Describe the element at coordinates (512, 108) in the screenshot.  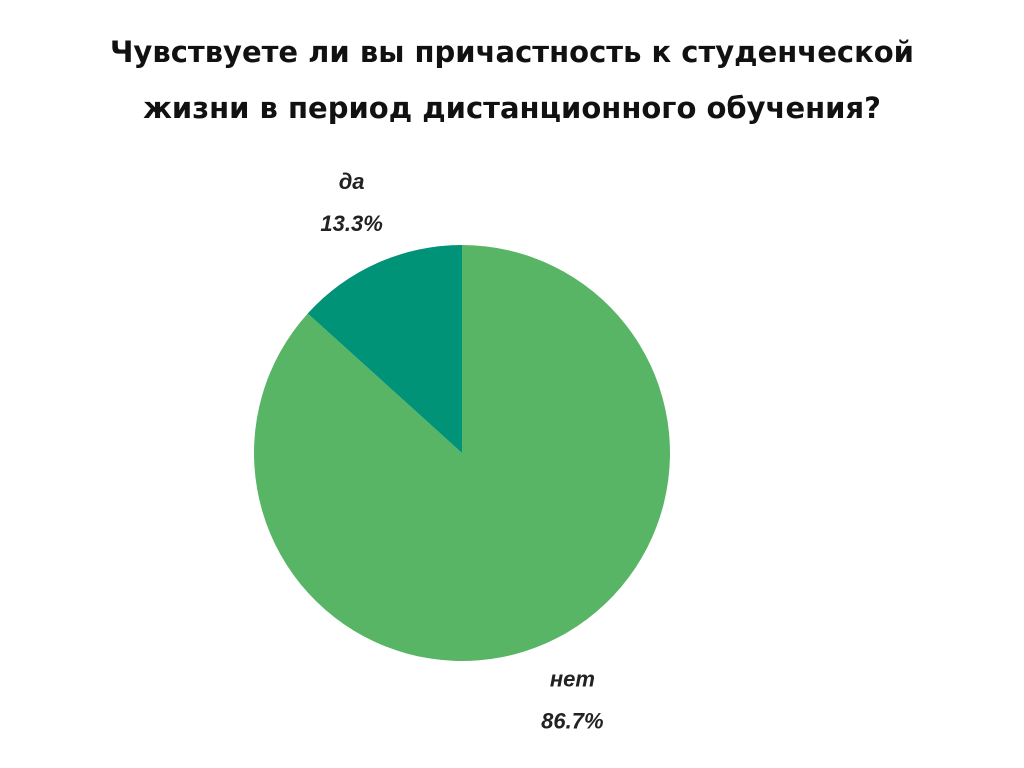
I see `chart-title: жизни в период дистанционного обучения?` at that location.